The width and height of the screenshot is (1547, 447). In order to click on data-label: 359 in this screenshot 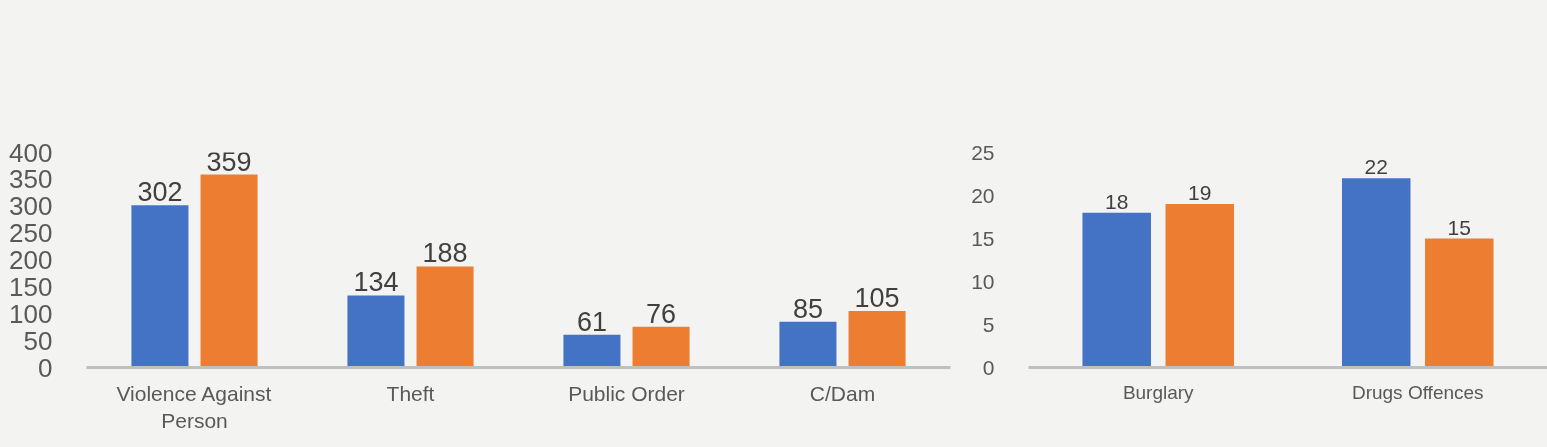, I will do `click(229, 161)`.